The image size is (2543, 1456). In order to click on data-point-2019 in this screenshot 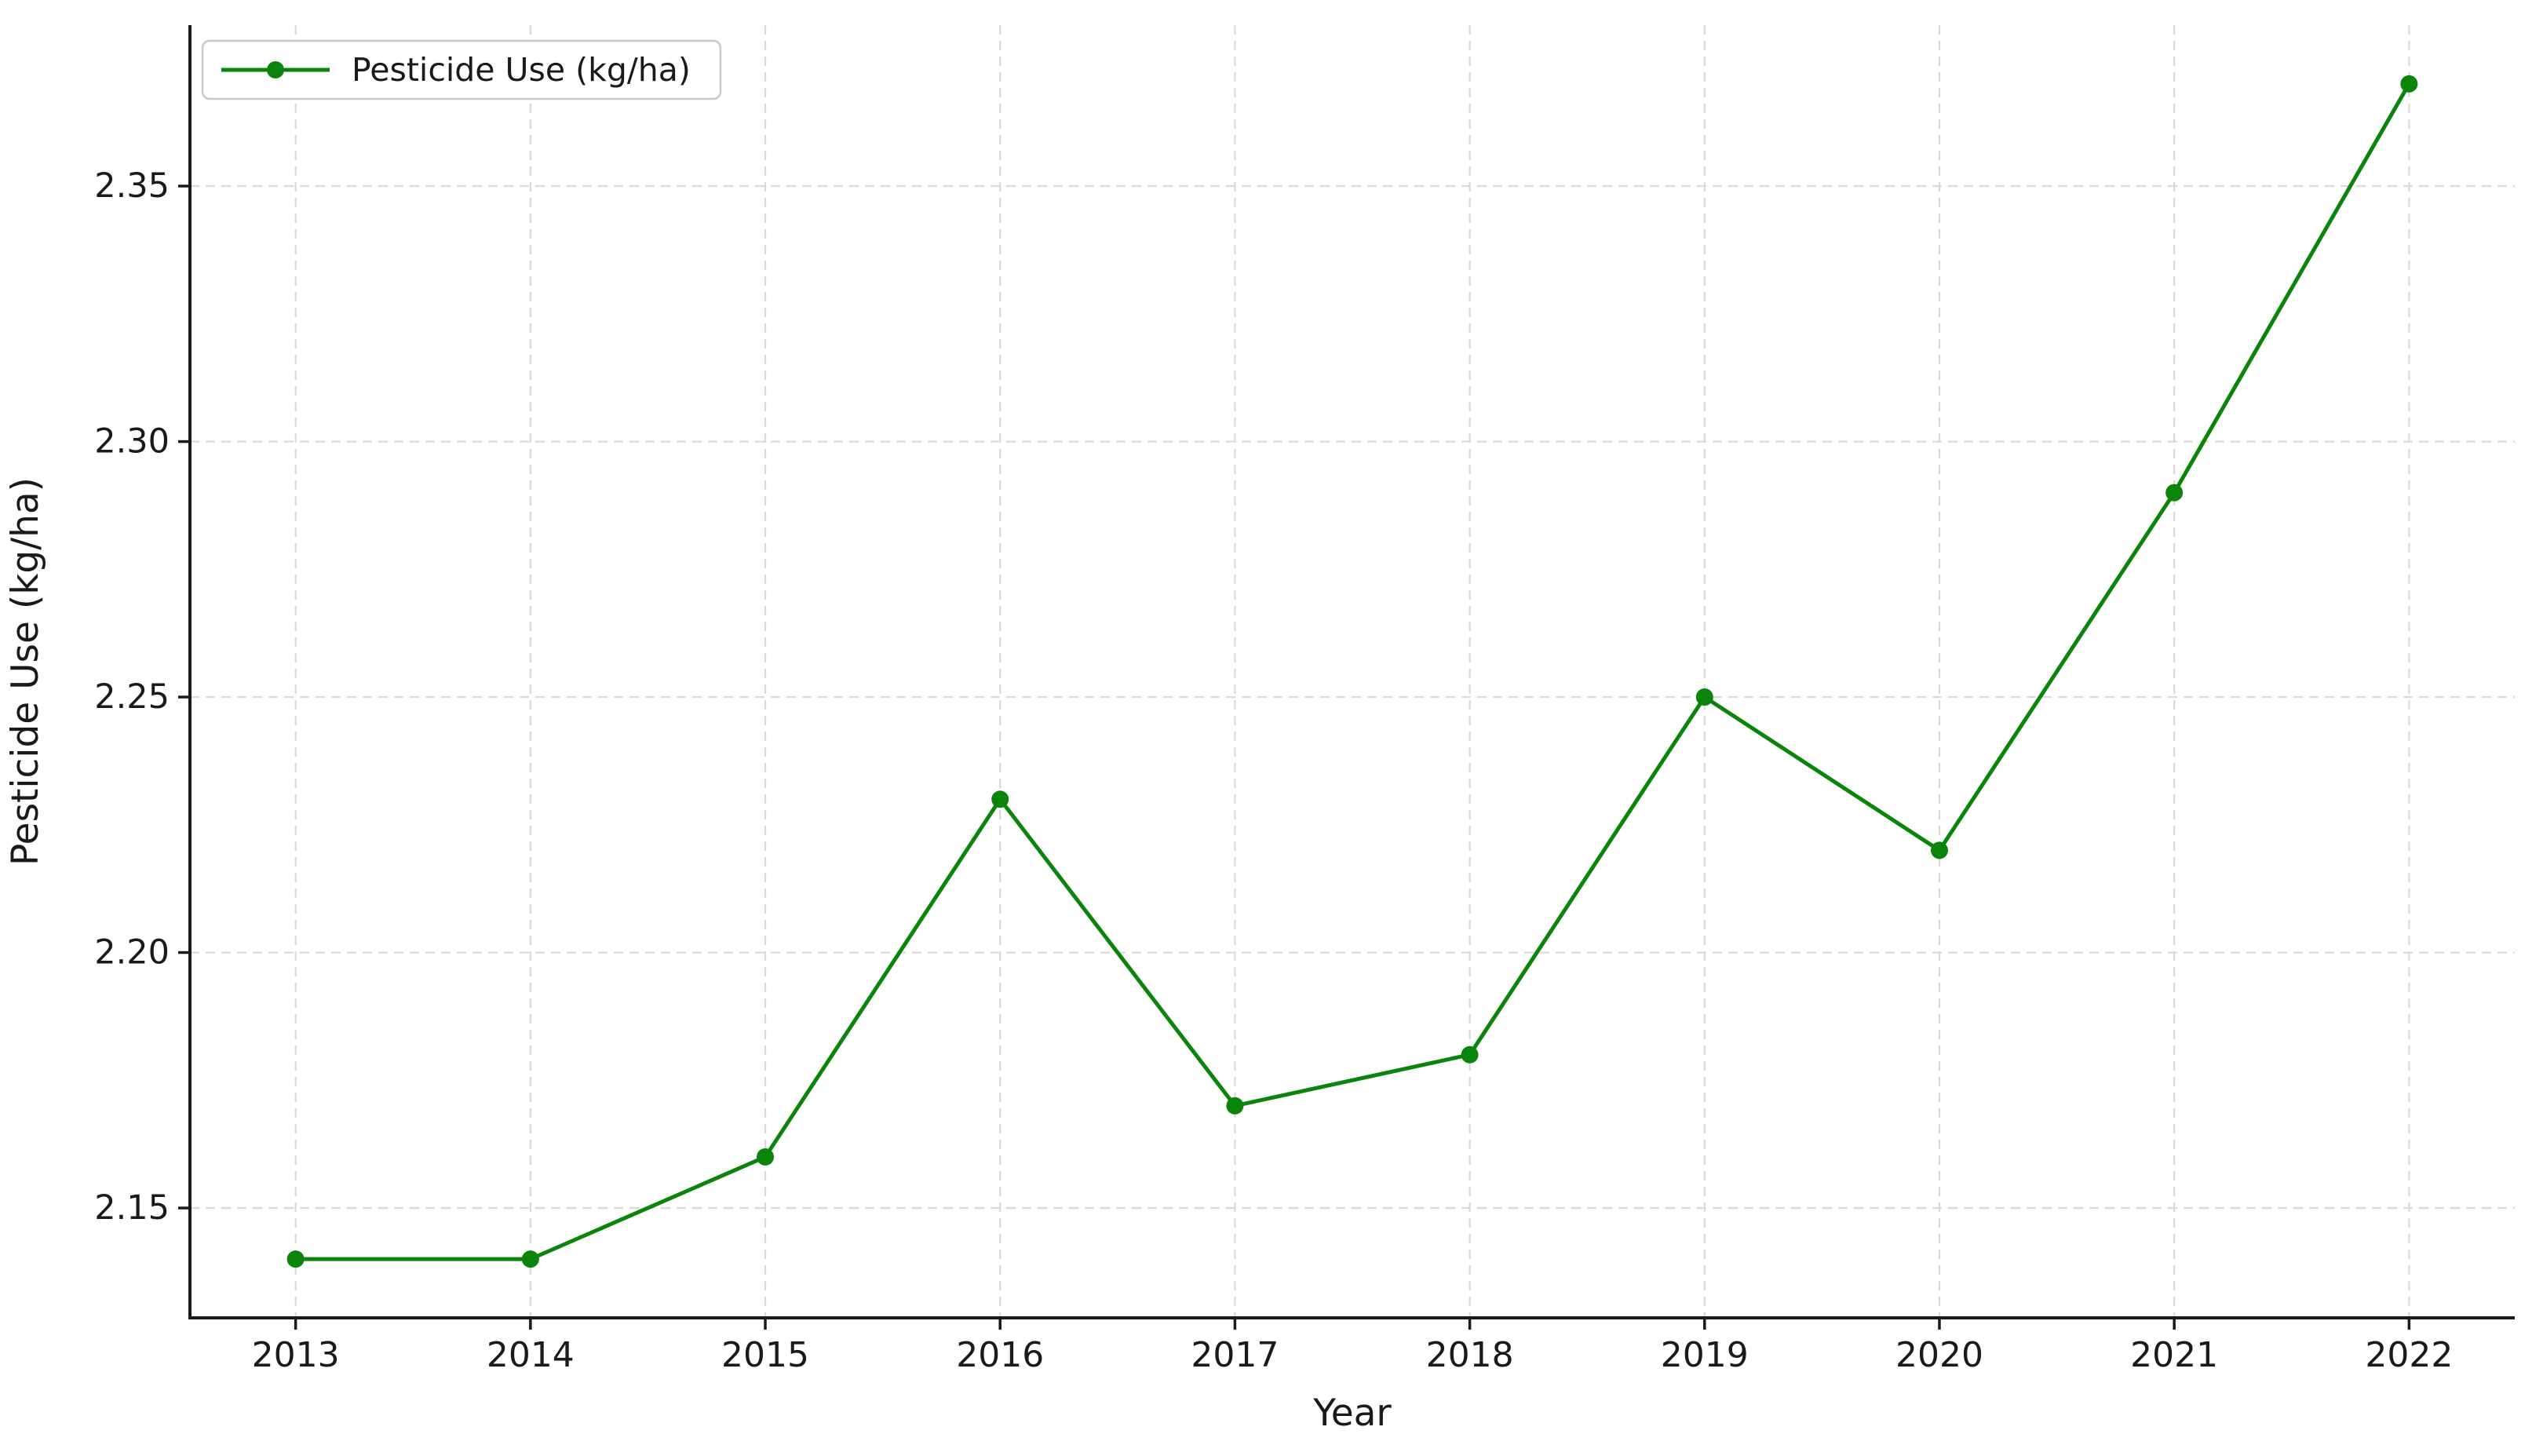, I will do `click(1704, 697)`.